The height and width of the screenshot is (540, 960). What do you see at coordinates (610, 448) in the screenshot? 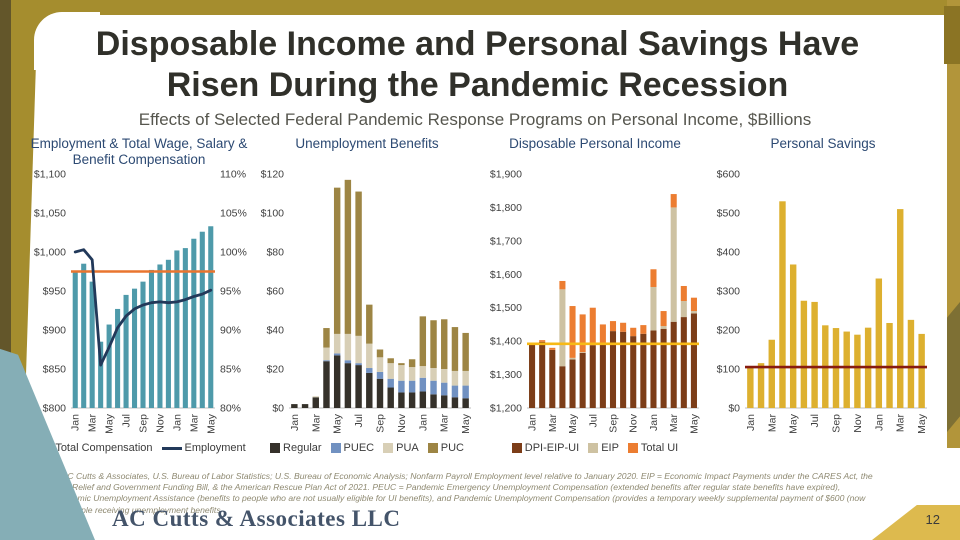
I see `legend-label: EIP` at bounding box center [610, 448].